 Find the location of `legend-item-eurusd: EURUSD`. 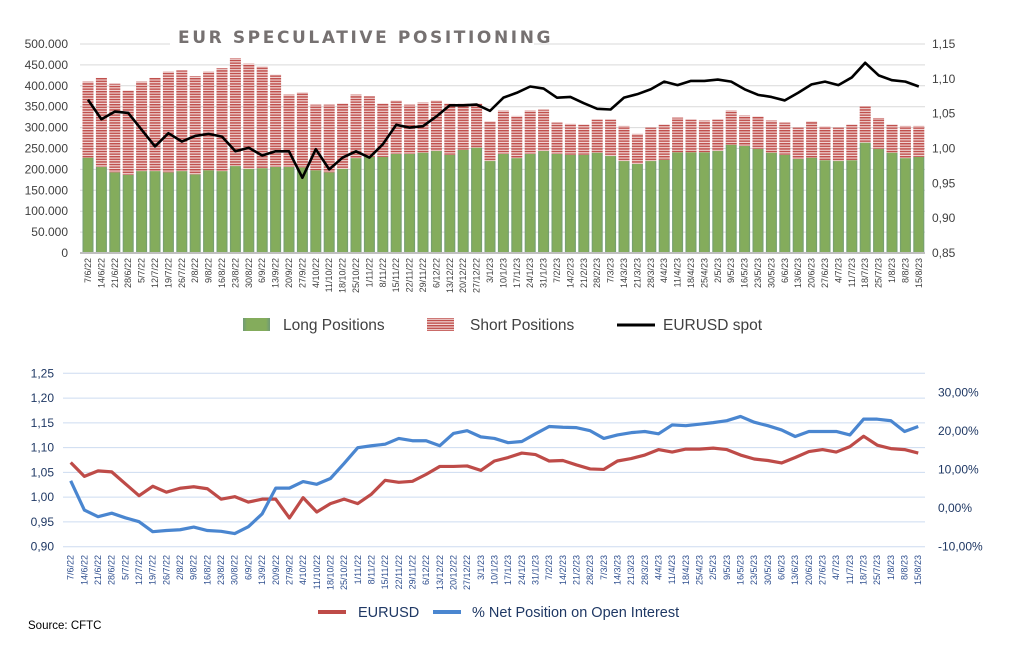

legend-item-eurusd: EURUSD is located at coordinates (368, 613).